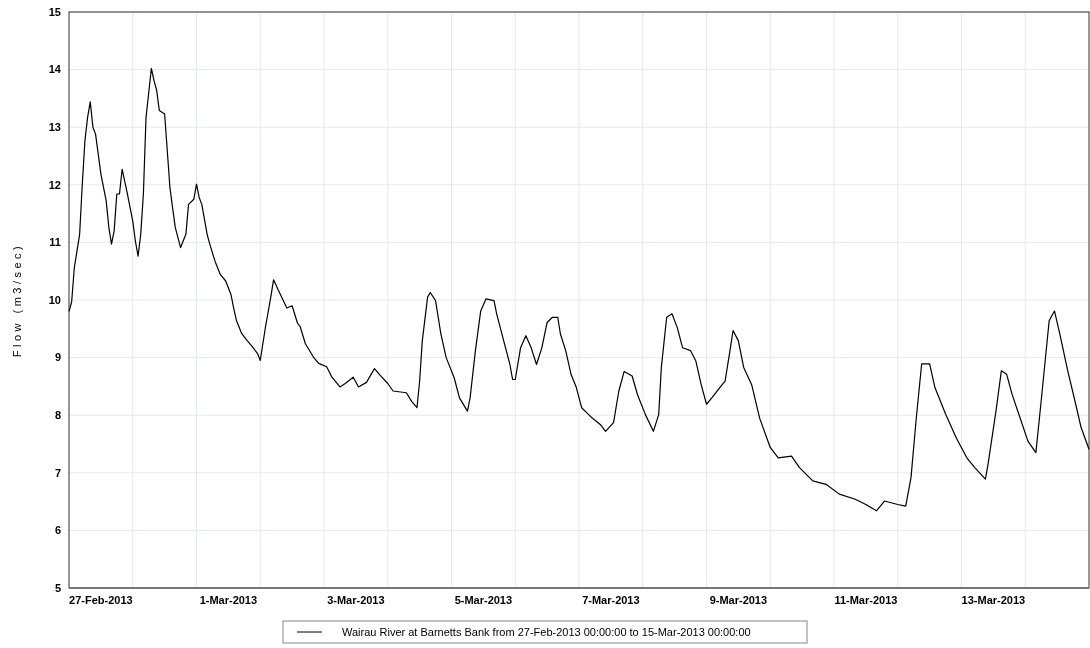 This screenshot has width=1090, height=648. What do you see at coordinates (54, 299) in the screenshot?
I see `y-tick-label: 10` at bounding box center [54, 299].